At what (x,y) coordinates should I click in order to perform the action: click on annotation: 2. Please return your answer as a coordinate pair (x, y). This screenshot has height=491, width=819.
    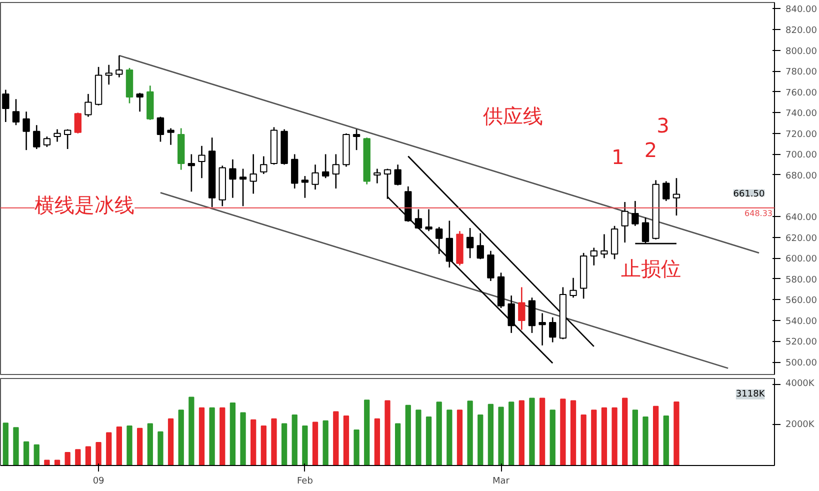
    Looking at the image, I should click on (651, 150).